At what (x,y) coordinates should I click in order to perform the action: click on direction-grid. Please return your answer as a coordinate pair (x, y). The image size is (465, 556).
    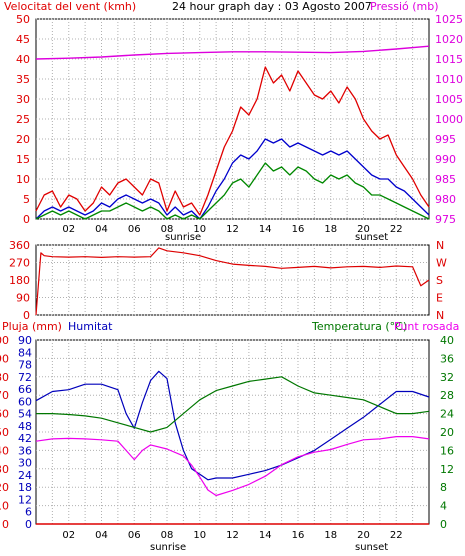
    Looking at the image, I should click on (232, 280).